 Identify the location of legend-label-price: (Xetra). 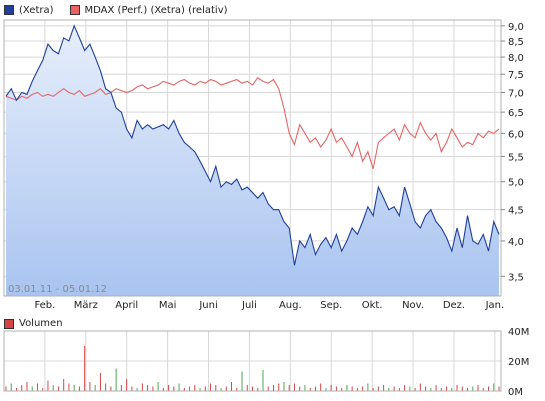
(36, 10).